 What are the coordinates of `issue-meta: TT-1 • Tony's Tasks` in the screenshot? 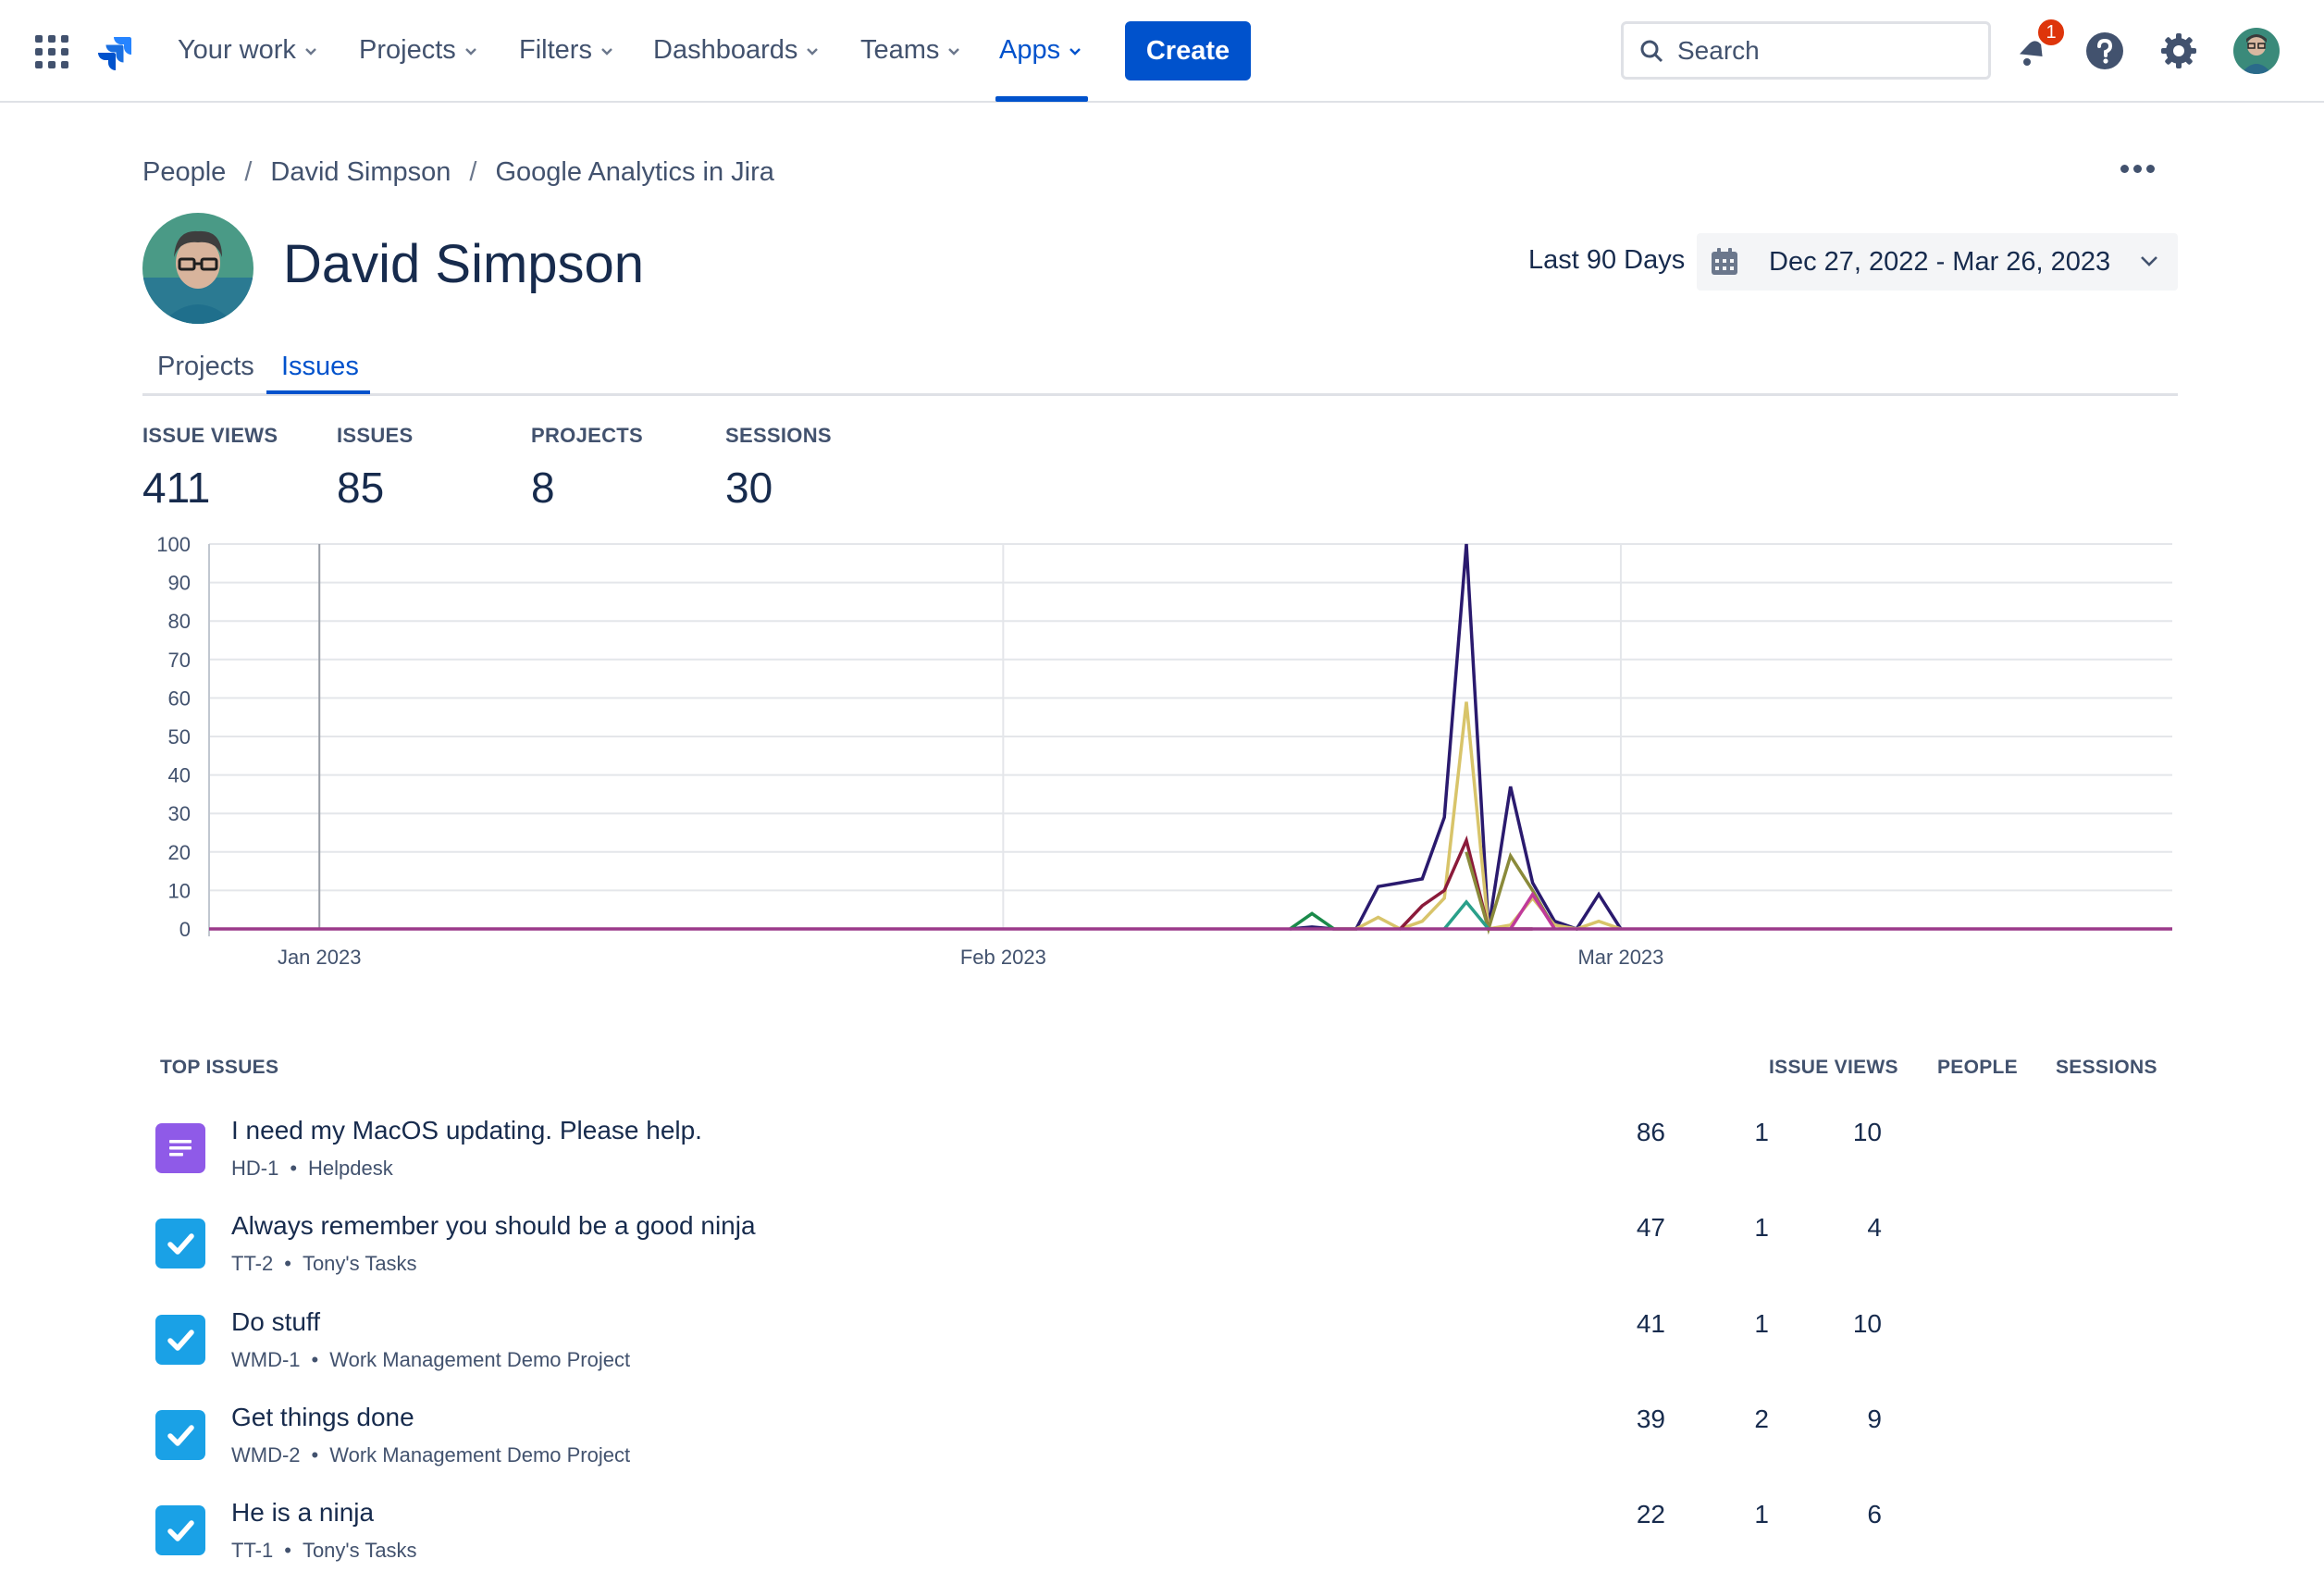 It's located at (324, 1551).